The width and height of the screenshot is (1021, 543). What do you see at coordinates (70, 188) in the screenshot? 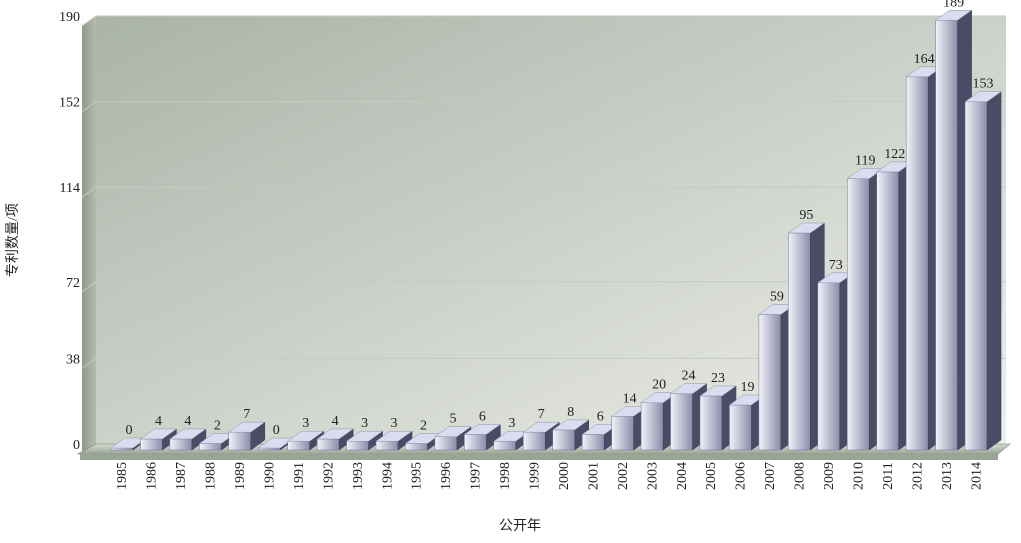
I see `y-tick-label: 114` at bounding box center [70, 188].